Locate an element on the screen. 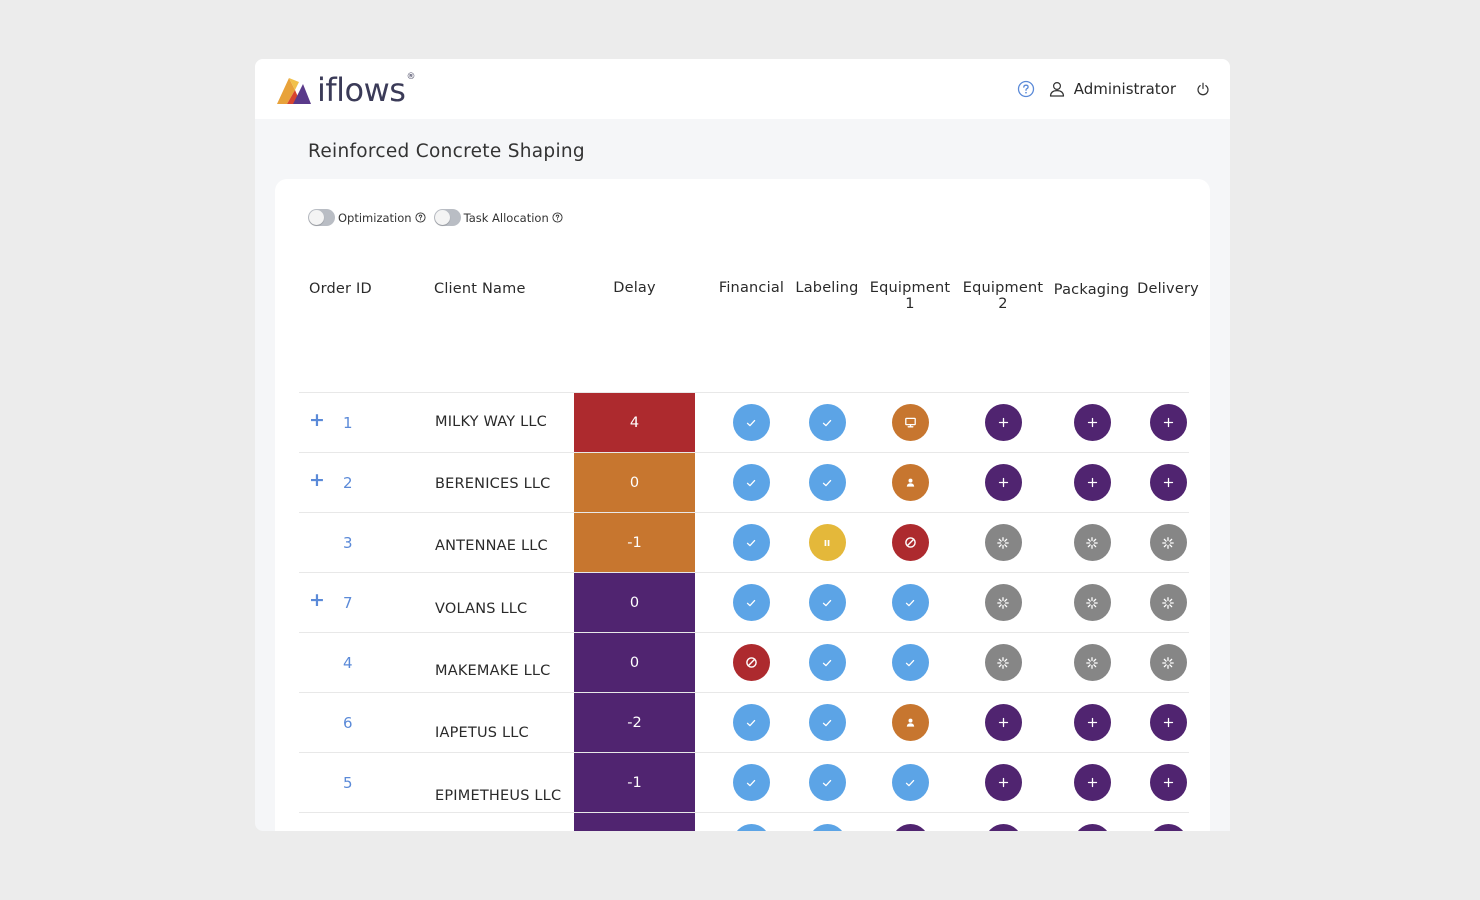  table-row: 3 ANTENNAE LLC -1 is located at coordinates (744, 542).